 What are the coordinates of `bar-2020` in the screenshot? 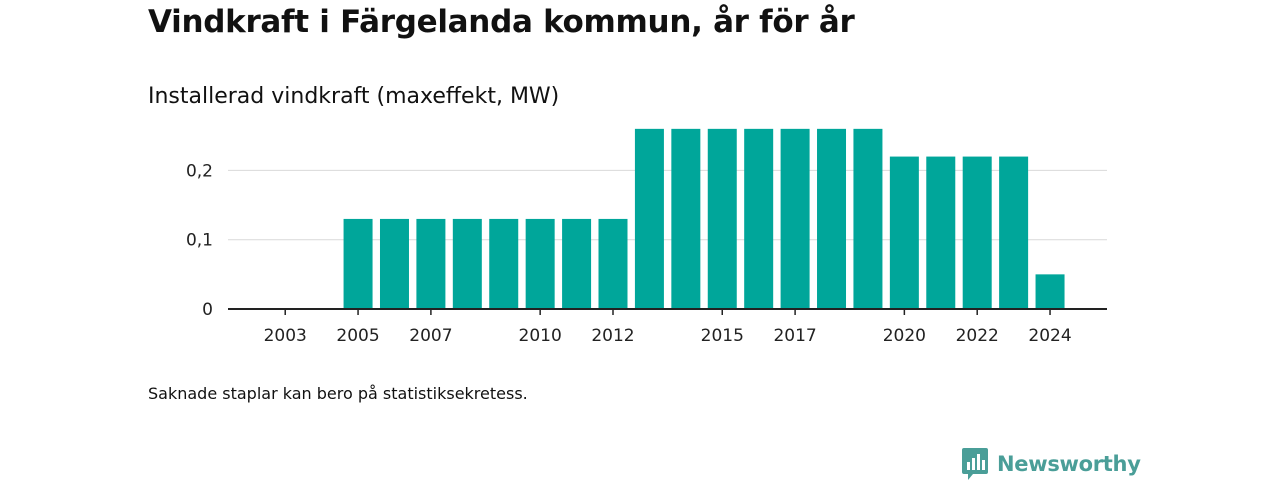 It's located at (904, 232).